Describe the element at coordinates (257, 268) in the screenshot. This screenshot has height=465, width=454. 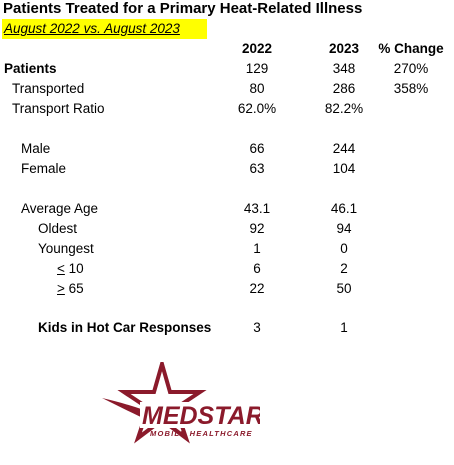
I see `le10-2022: 6` at that location.